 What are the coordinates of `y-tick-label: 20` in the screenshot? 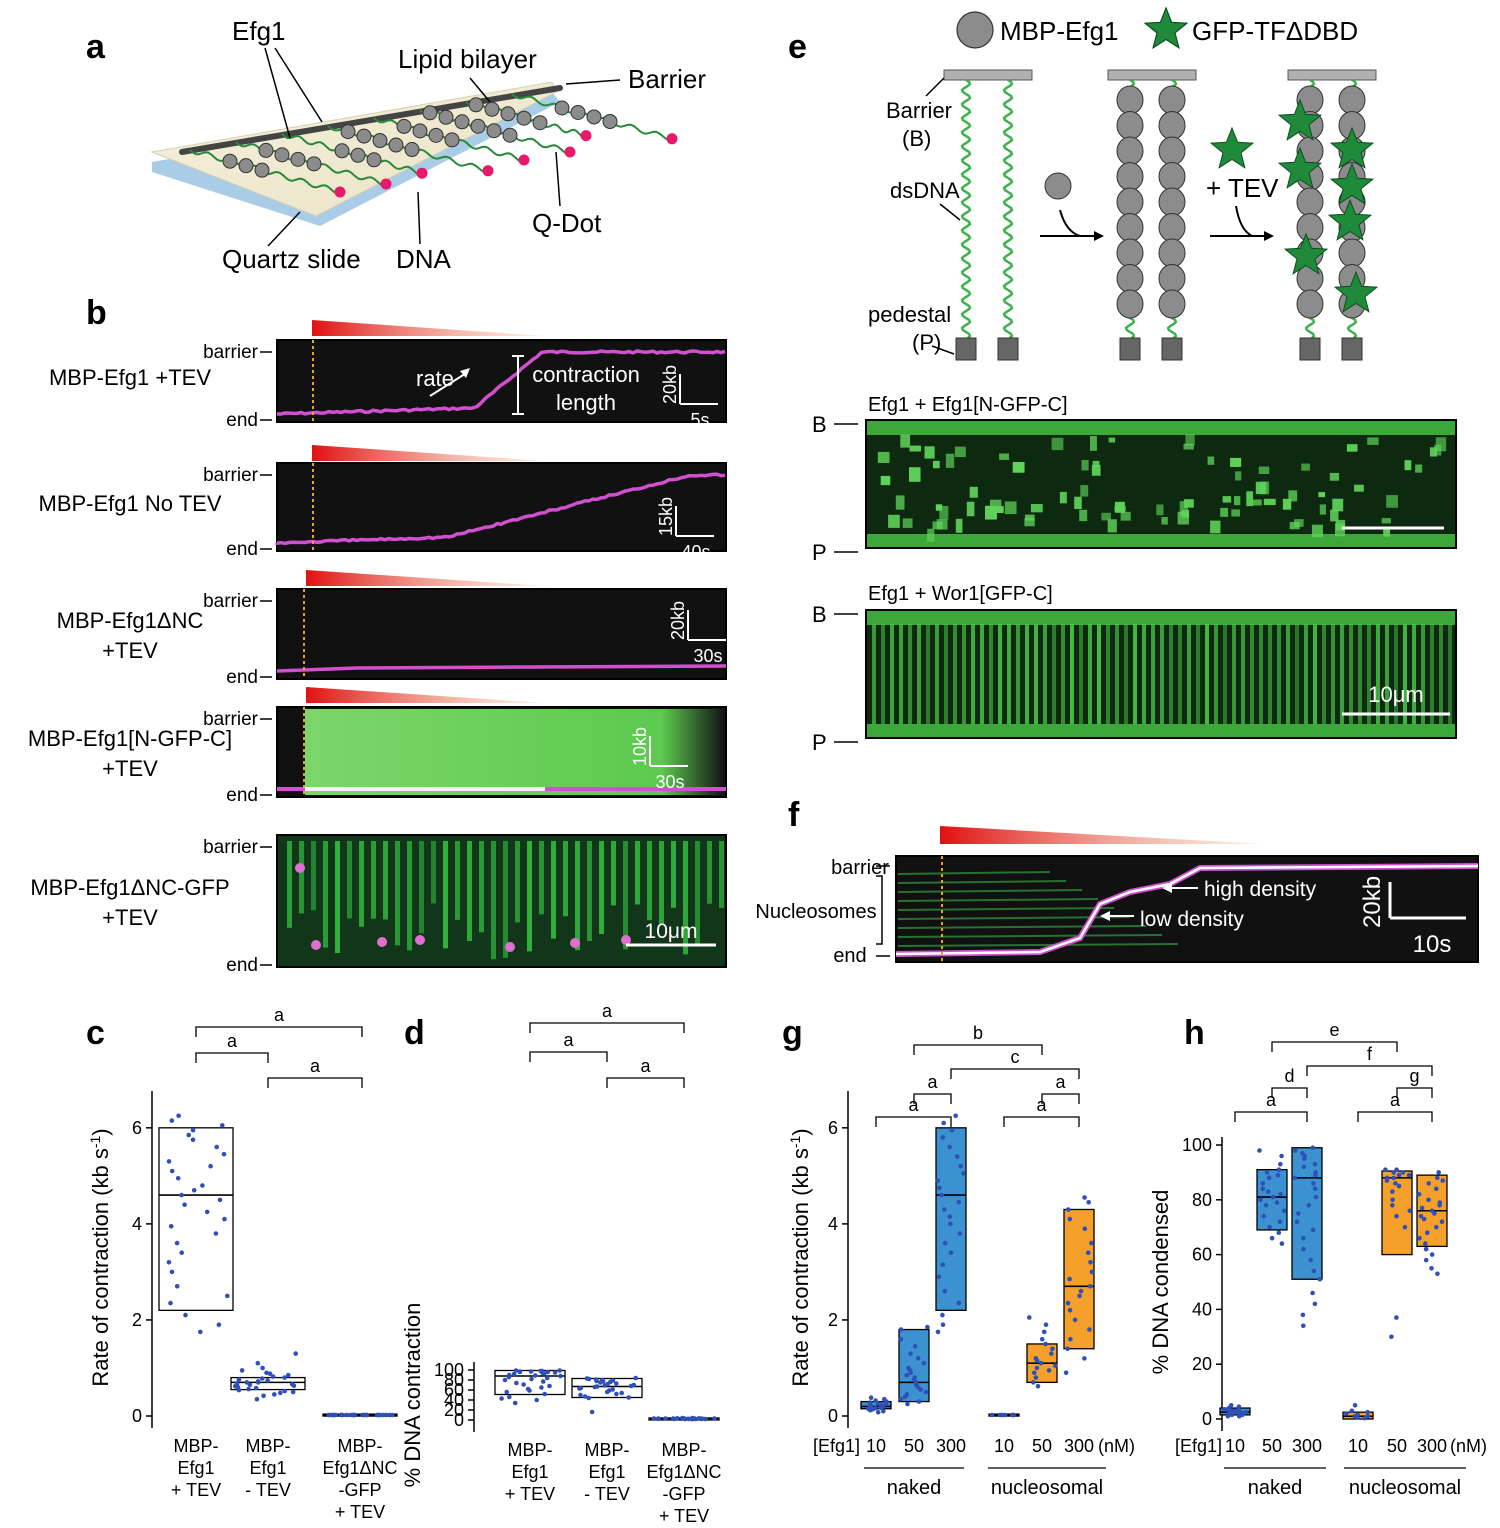 It's located at (454, 1410).